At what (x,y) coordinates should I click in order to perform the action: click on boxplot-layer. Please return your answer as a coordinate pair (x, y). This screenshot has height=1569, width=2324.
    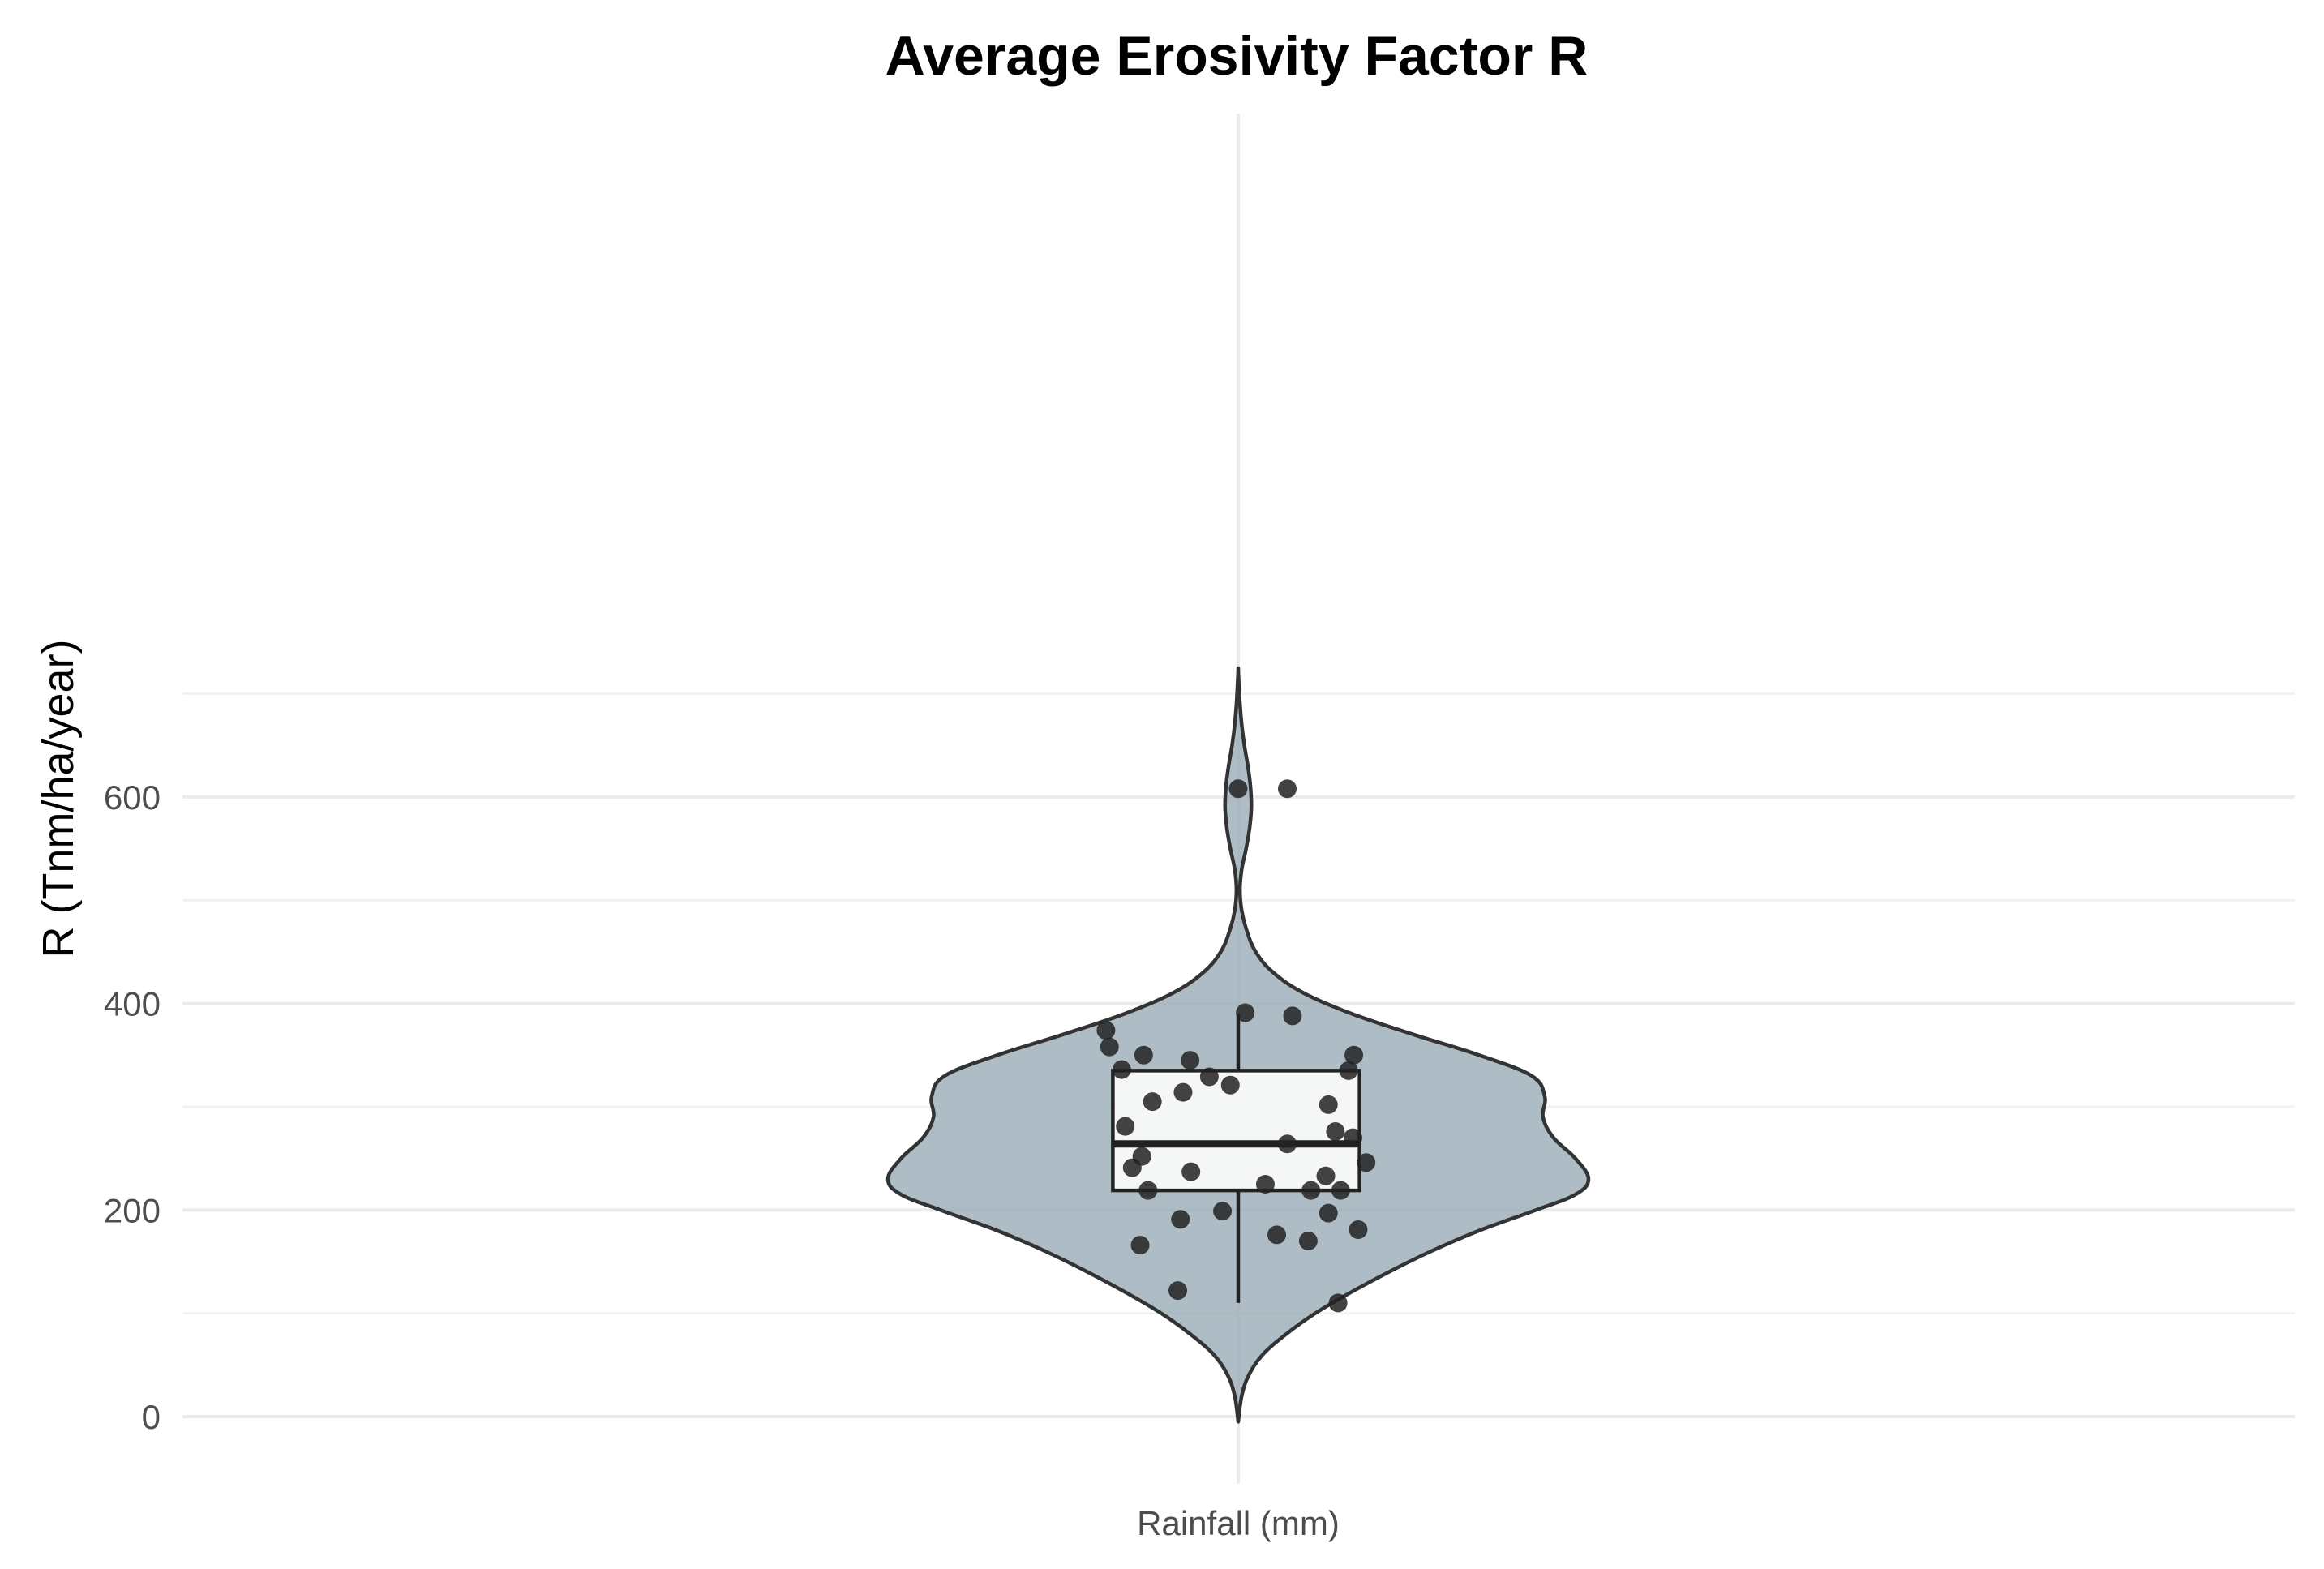
    Looking at the image, I should click on (1236, 1158).